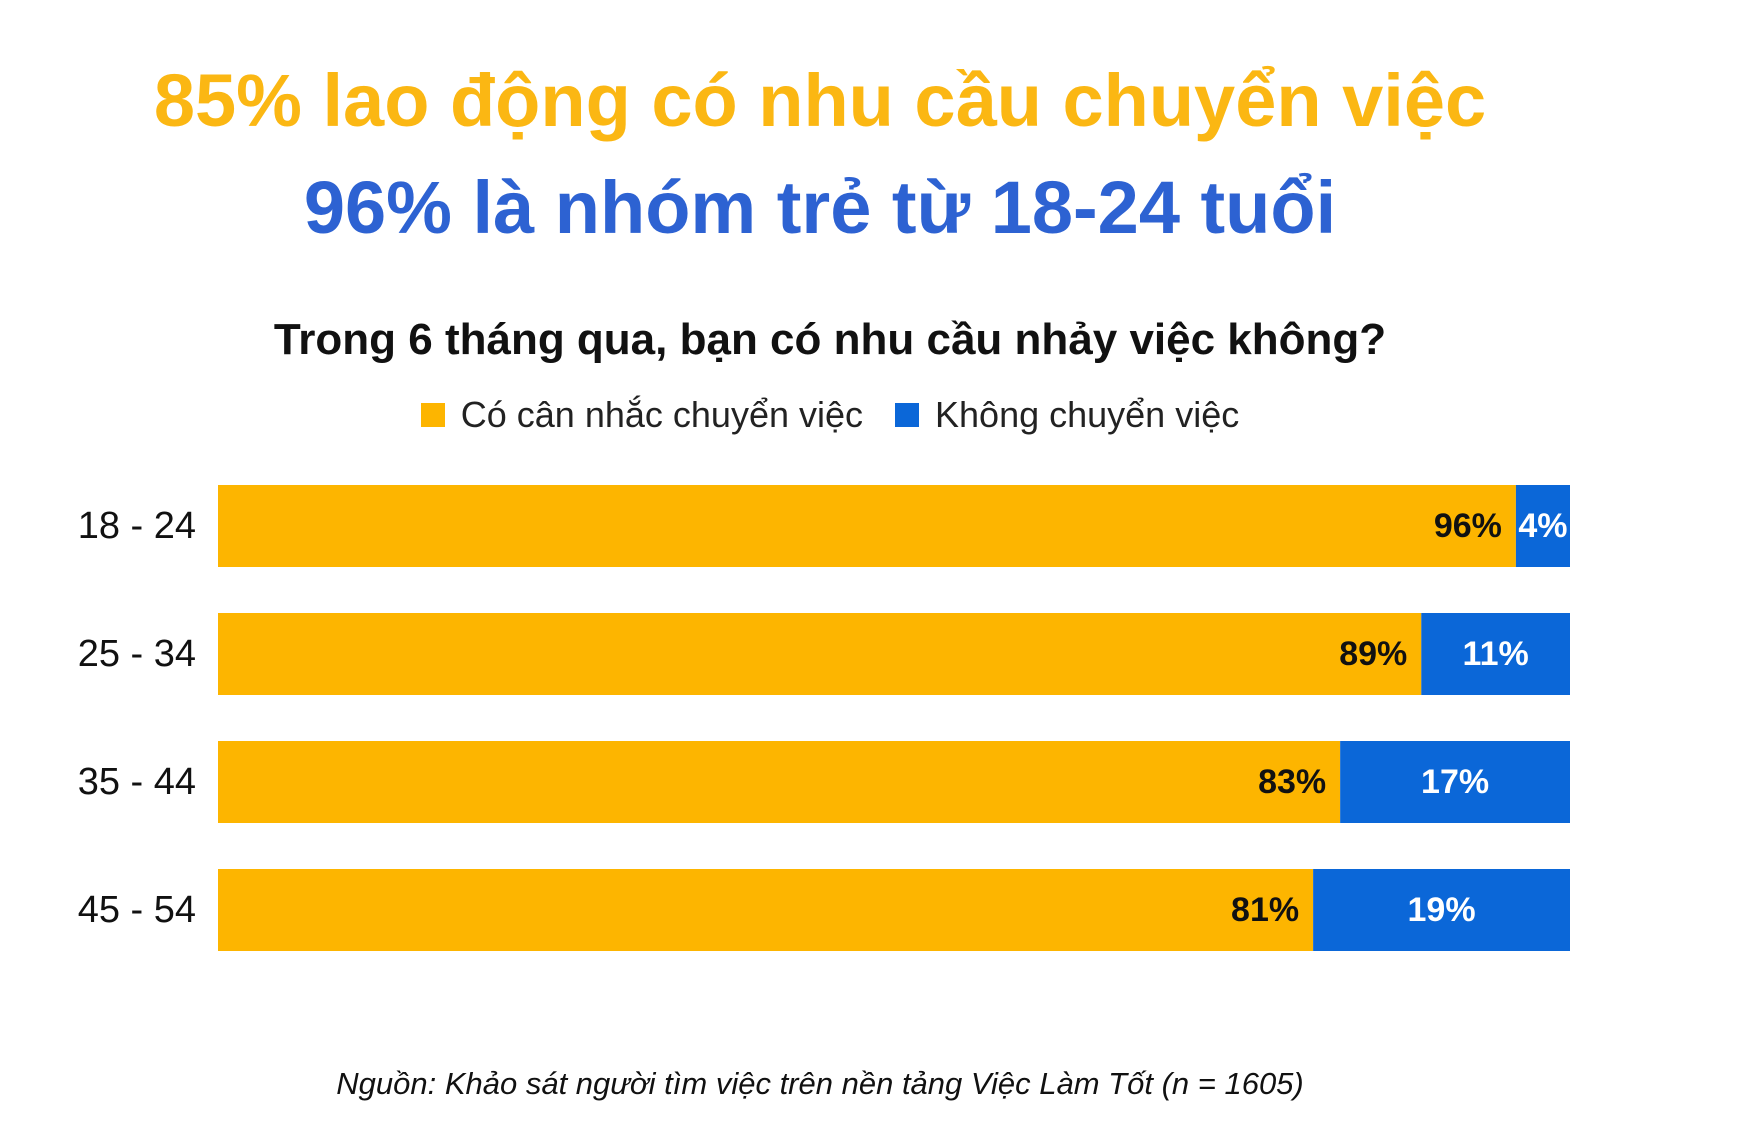  What do you see at coordinates (137, 910) in the screenshot?
I see `category-label-45-54: 45 - 54` at bounding box center [137, 910].